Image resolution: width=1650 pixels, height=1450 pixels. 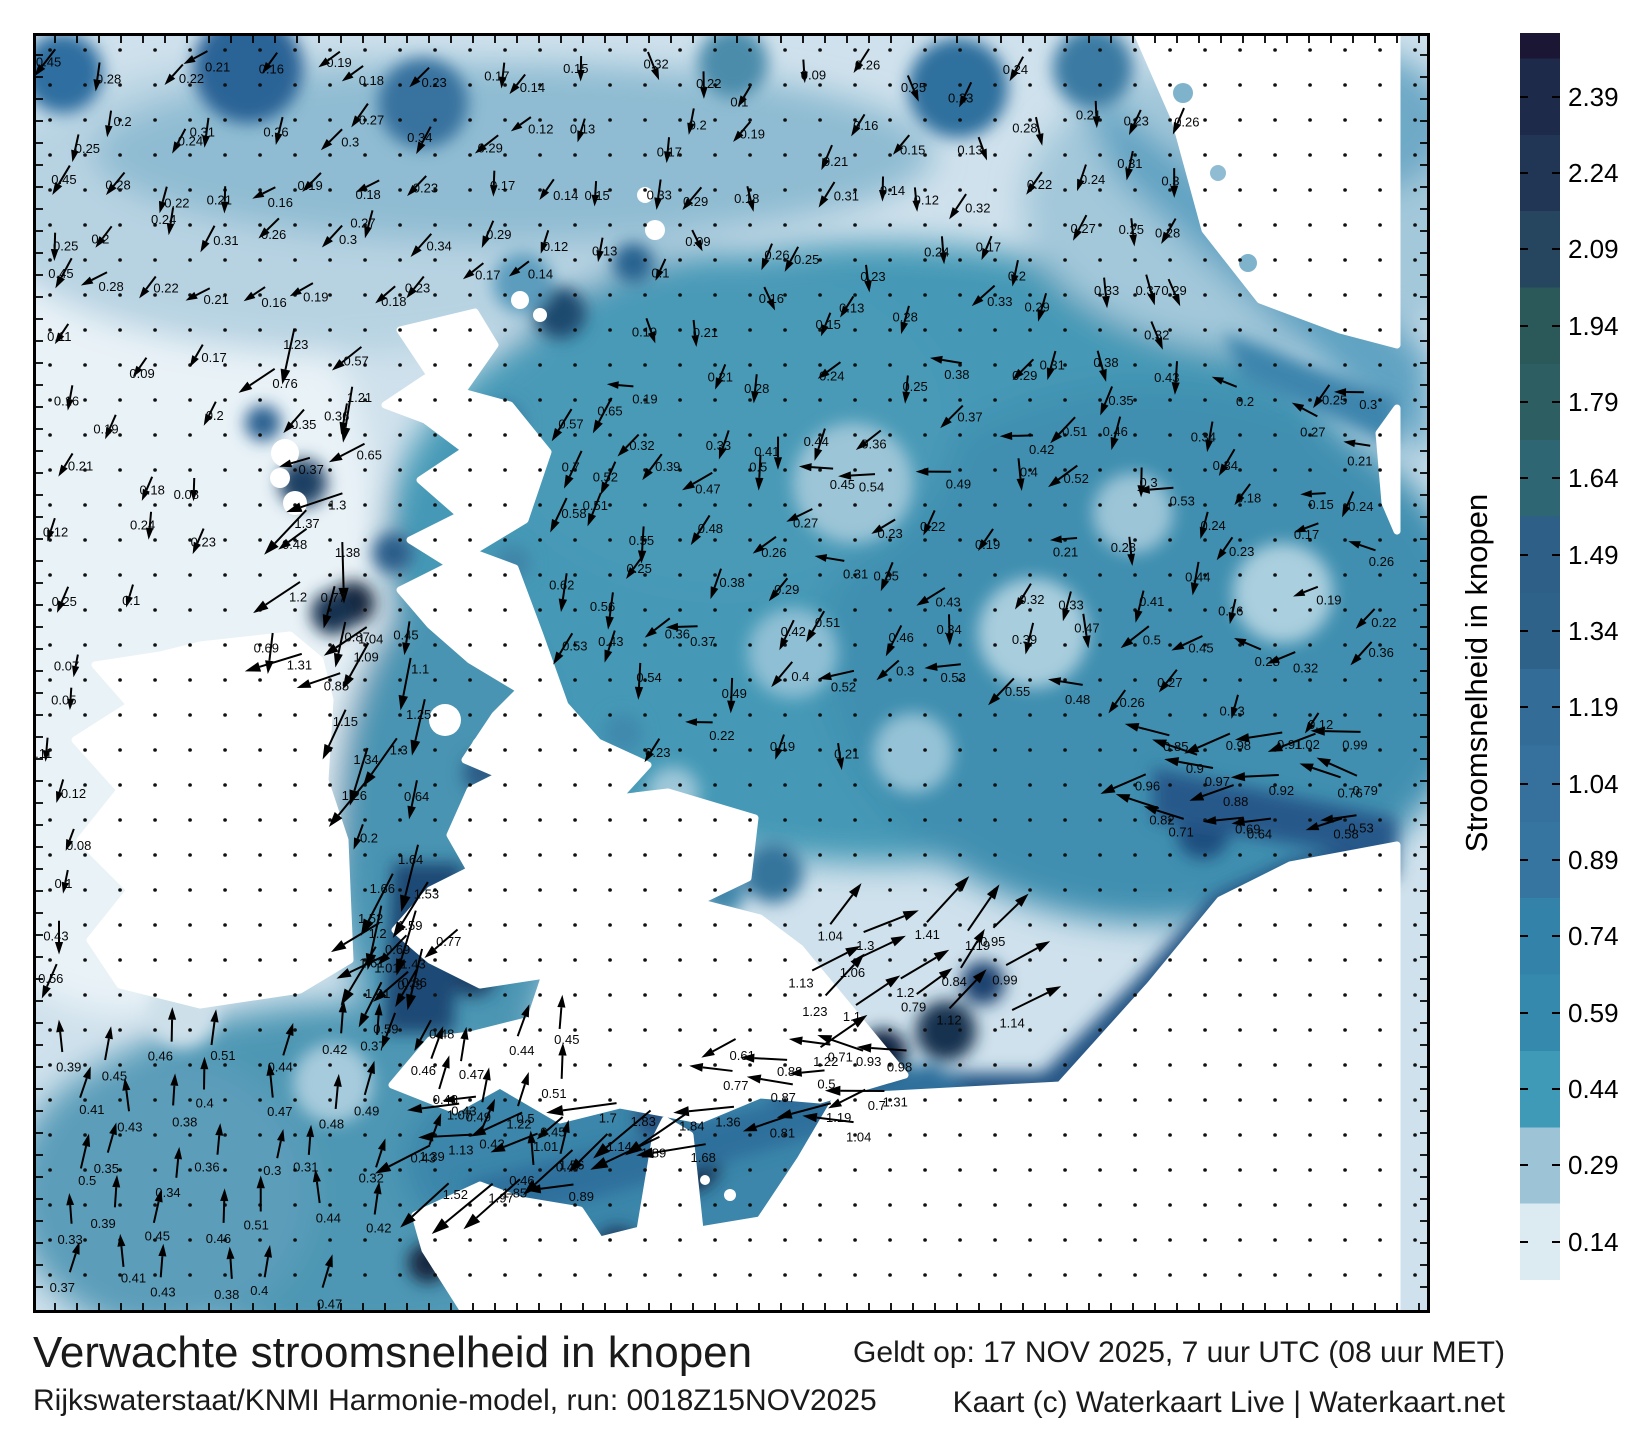 I want to click on svg-text: 0.58, so click(x=1345, y=833).